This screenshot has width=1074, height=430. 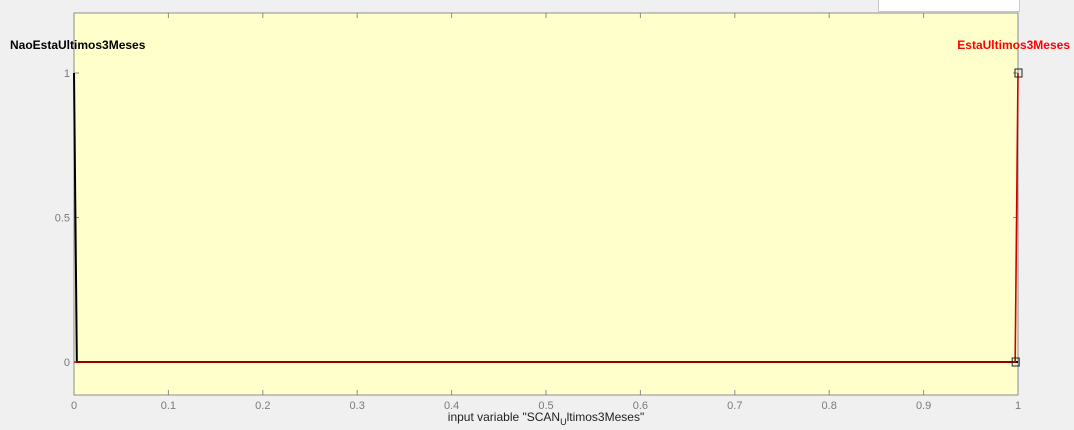 What do you see at coordinates (545, 406) in the screenshot?
I see `x-tick-label: 0.5` at bounding box center [545, 406].